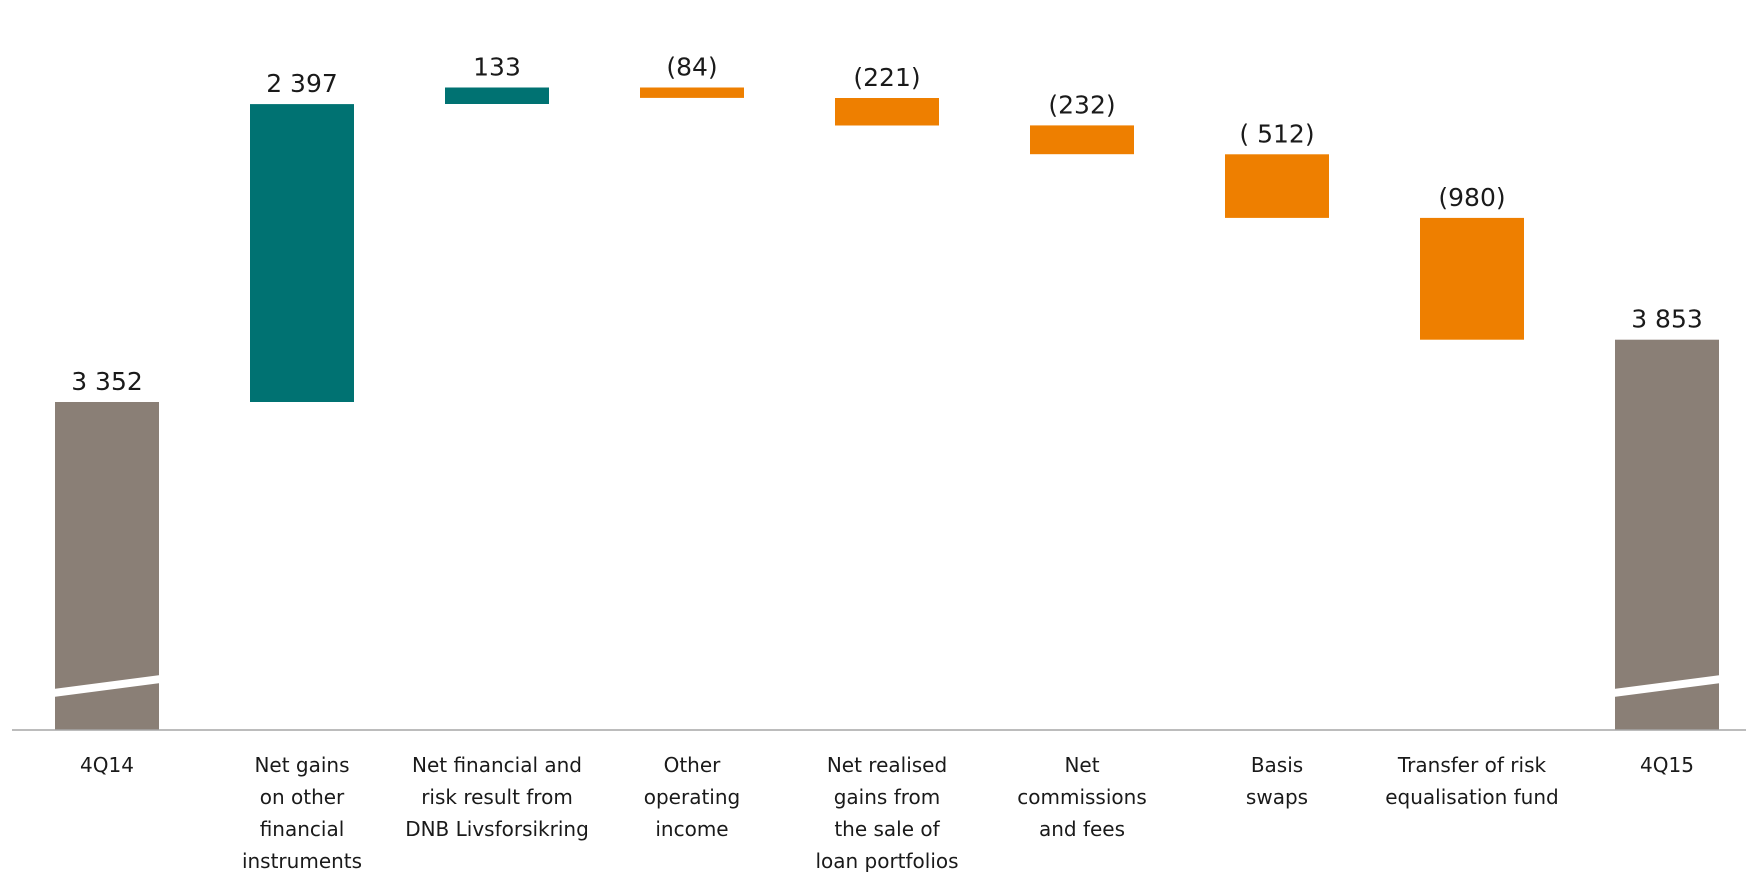 This screenshot has width=1746, height=872. Describe the element at coordinates (1277, 781) in the screenshot. I see `category-label-6: Basis swaps` at that location.